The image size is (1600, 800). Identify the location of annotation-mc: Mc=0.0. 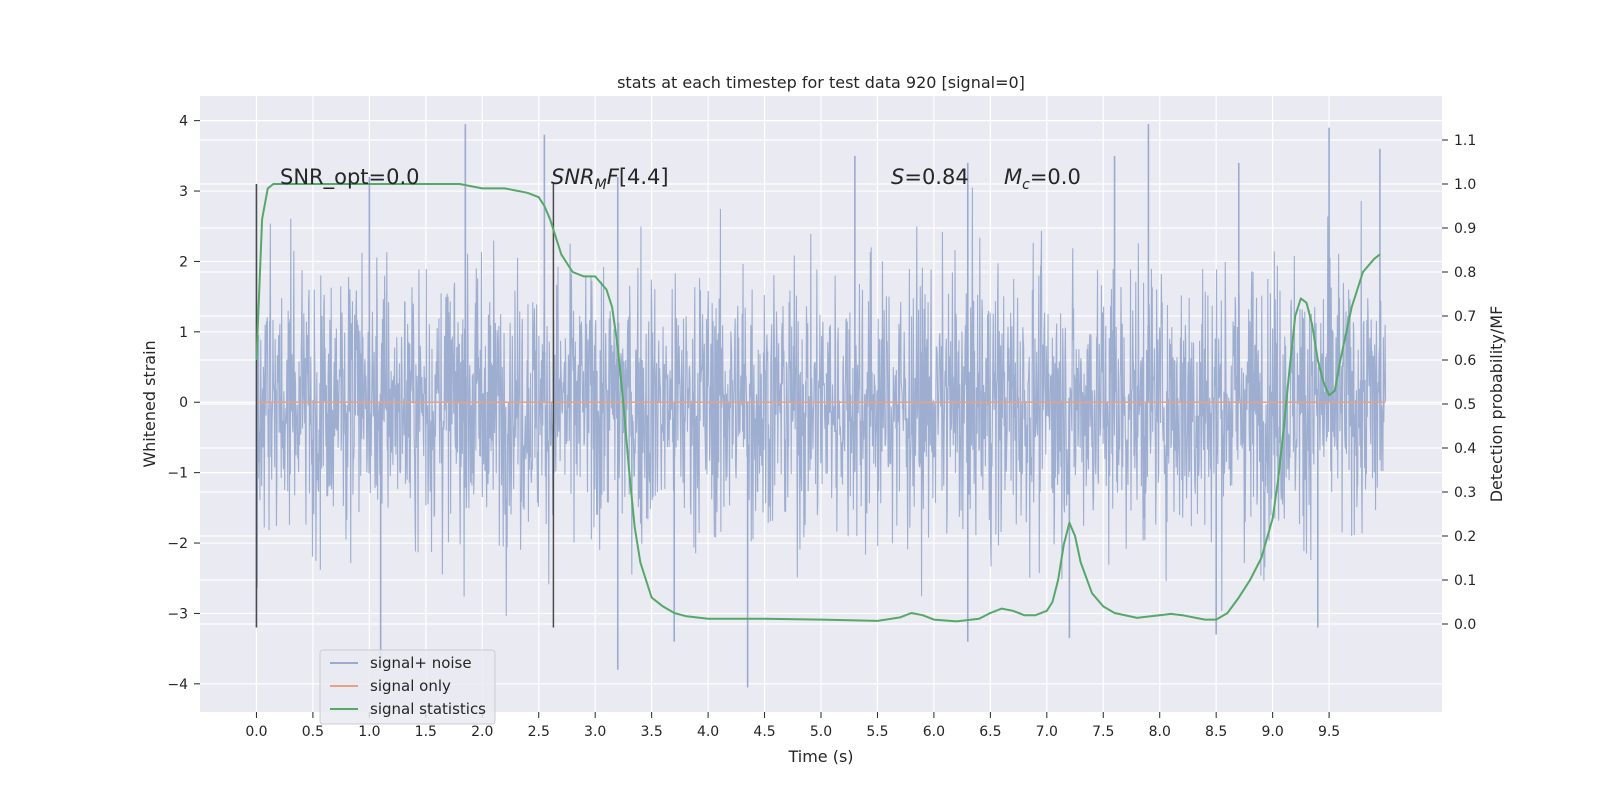
(1042, 179).